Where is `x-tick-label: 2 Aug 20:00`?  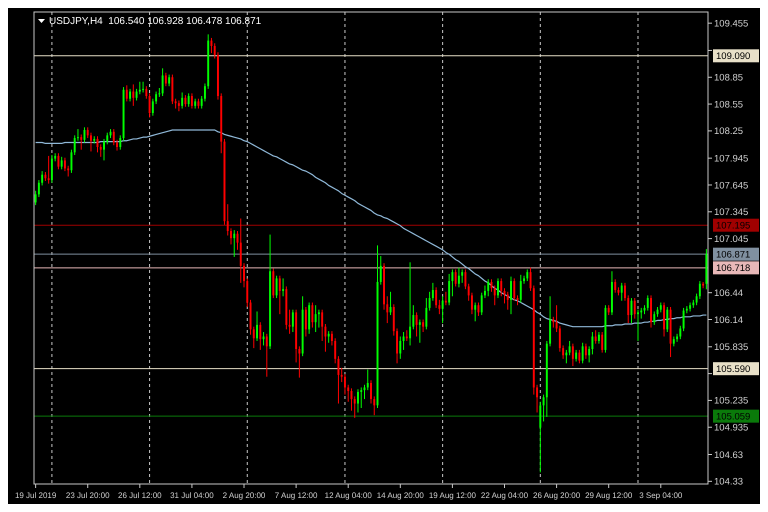
x-tick-label: 2 Aug 20:00 is located at coordinates (244, 495).